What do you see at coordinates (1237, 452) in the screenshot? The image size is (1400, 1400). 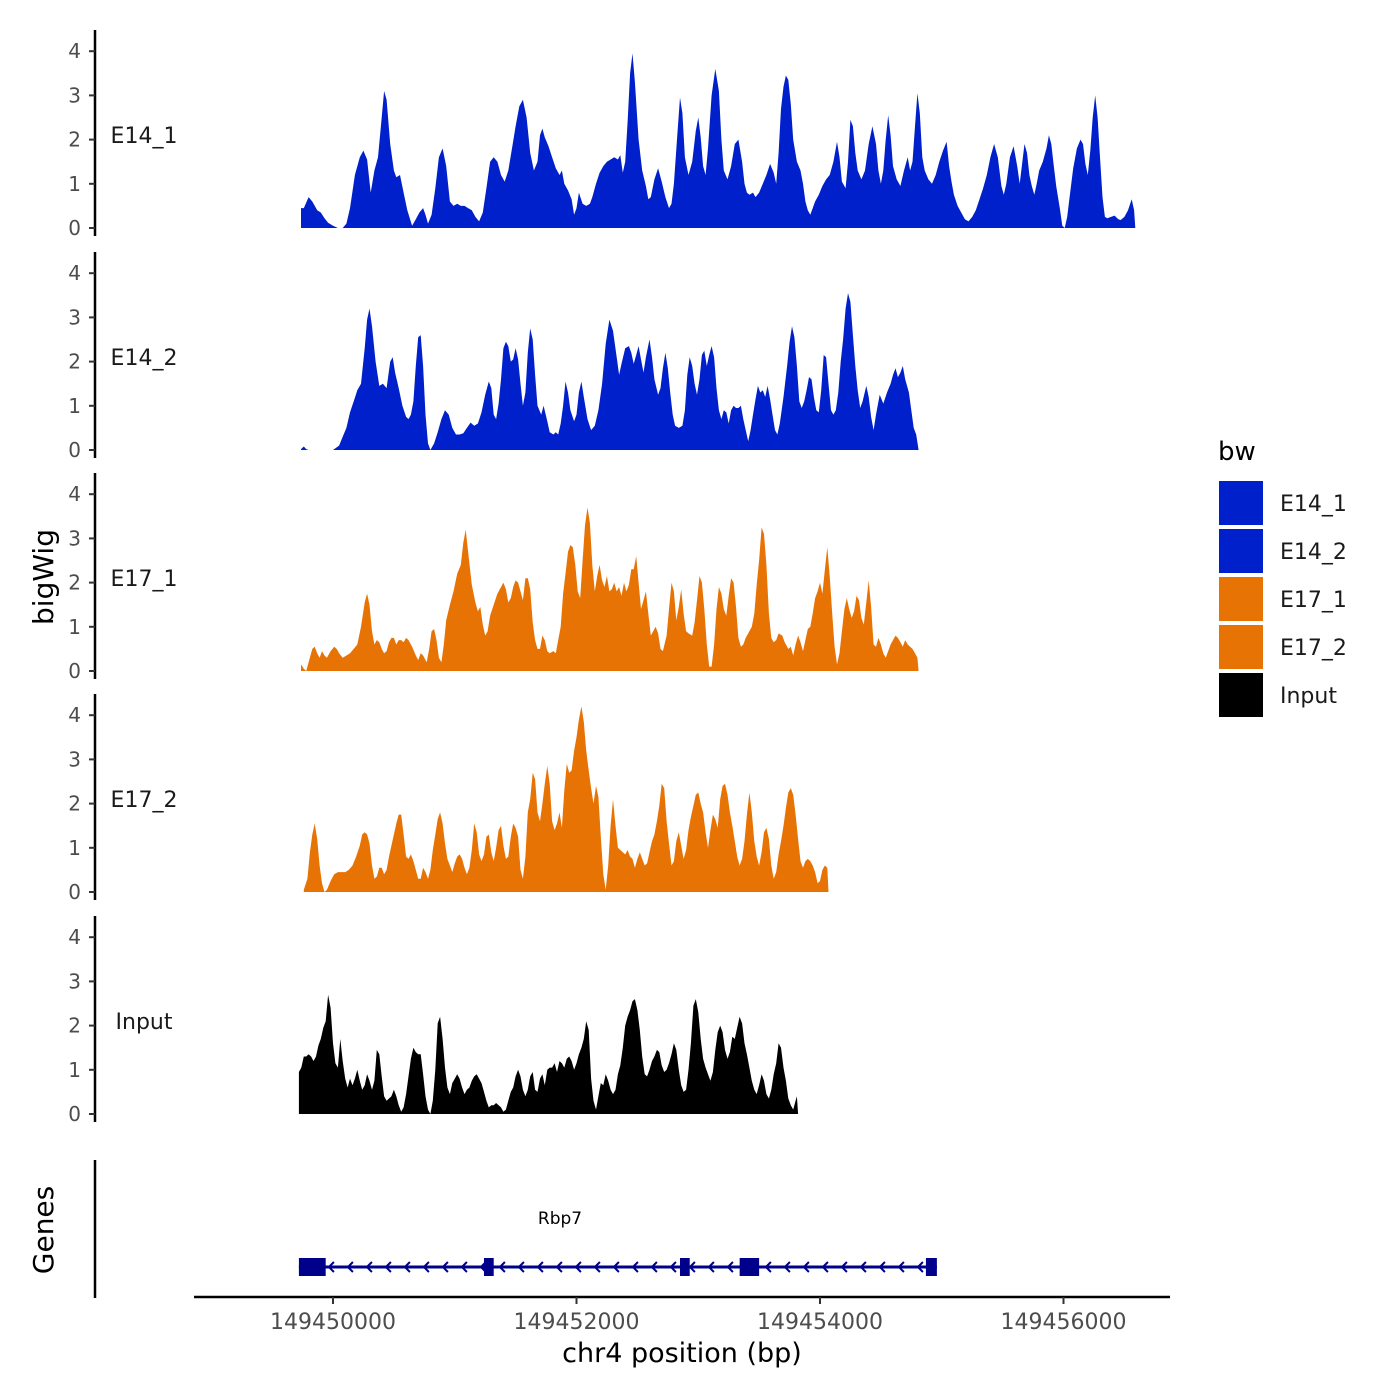 I see `legend-title: bw` at bounding box center [1237, 452].